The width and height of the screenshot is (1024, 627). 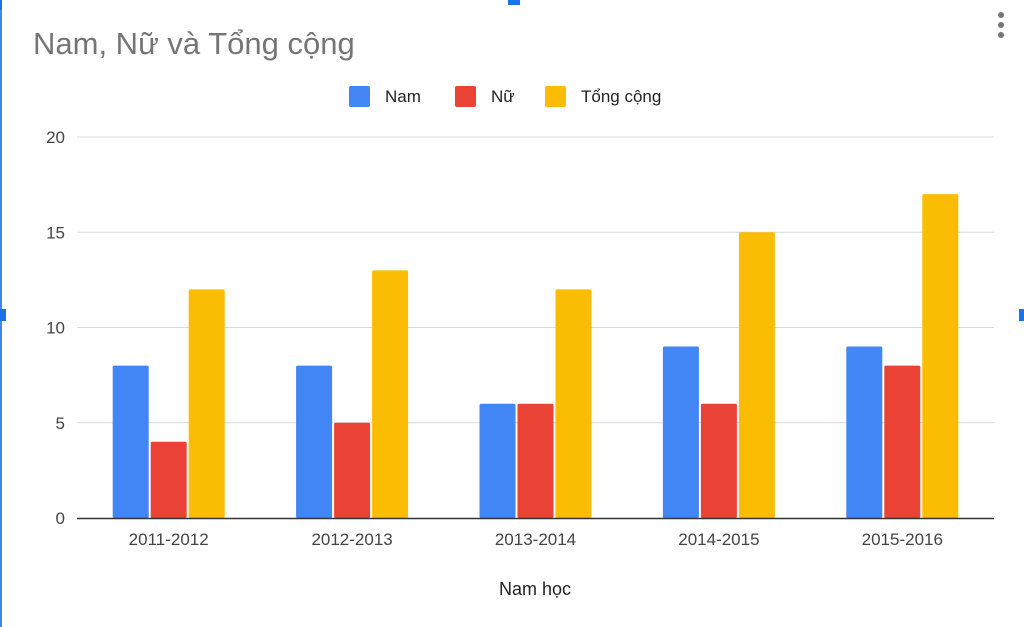 I want to click on selection-handle-left, so click(x=3, y=315).